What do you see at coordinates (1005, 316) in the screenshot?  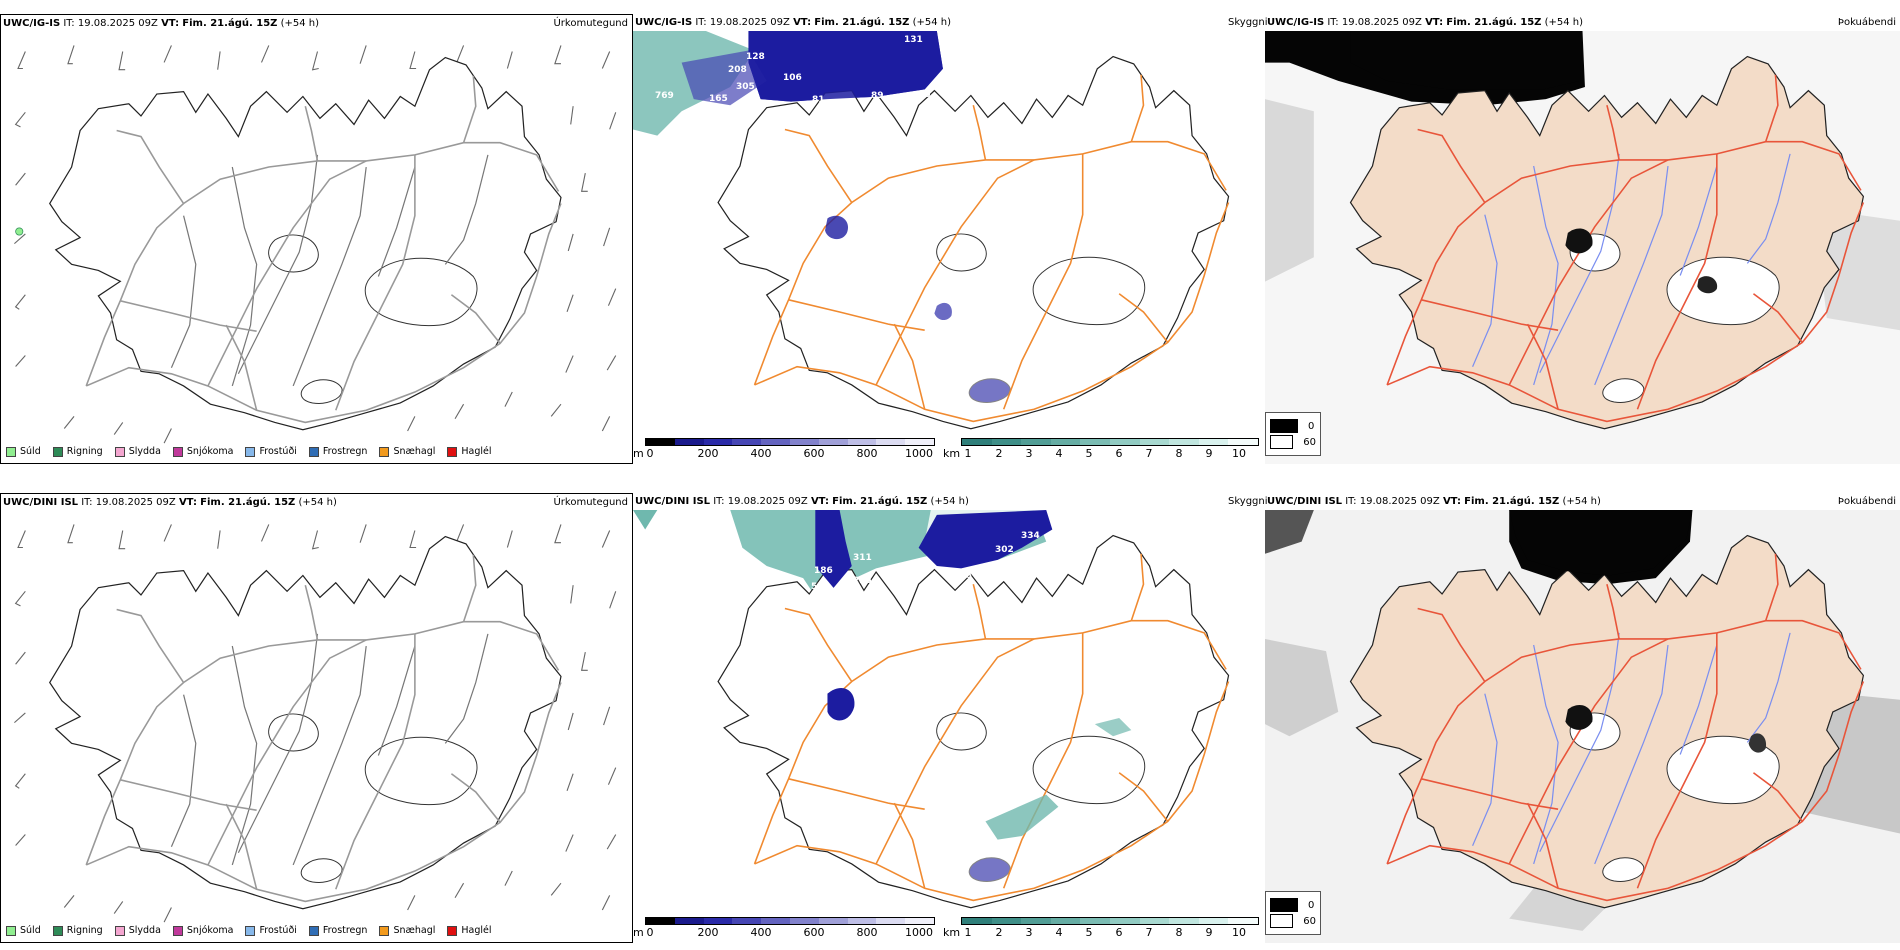 I see `cloud-base-label: 84` at bounding box center [1005, 316].